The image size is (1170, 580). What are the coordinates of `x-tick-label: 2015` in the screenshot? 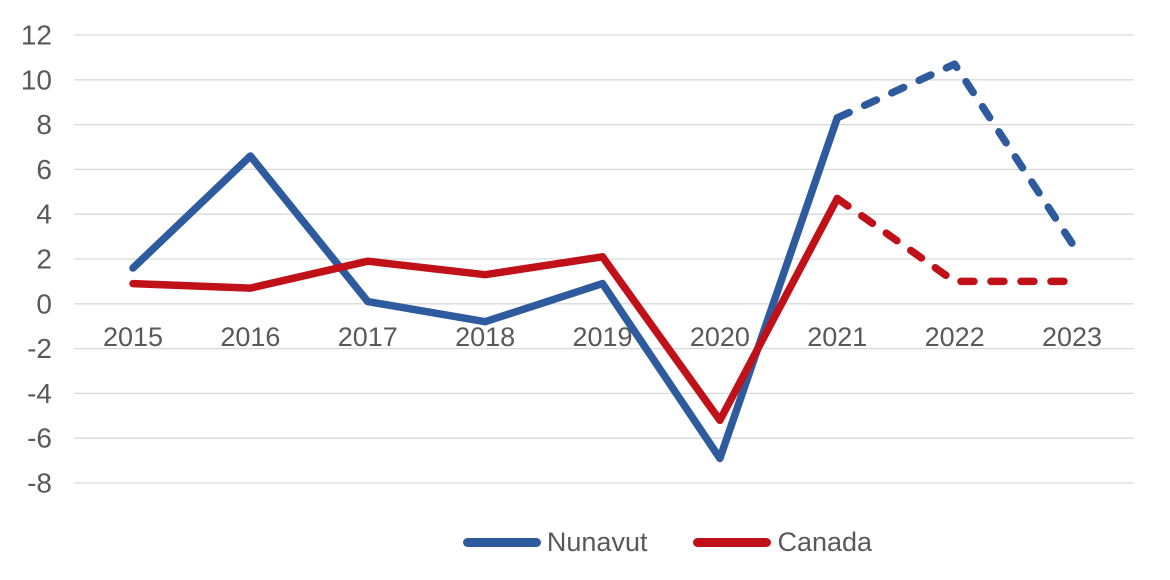 It's located at (133, 337).